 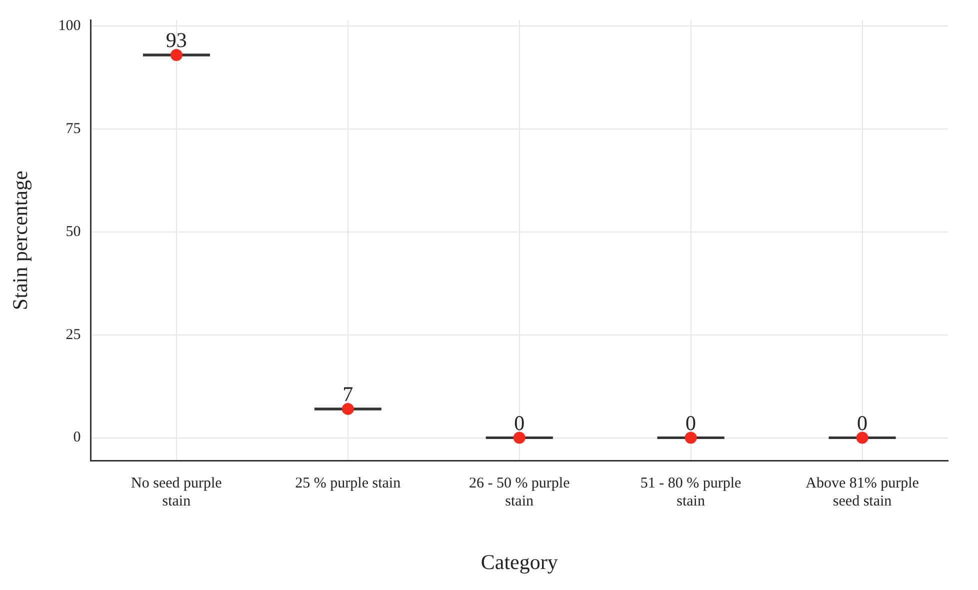 What do you see at coordinates (348, 484) in the screenshot?
I see `x-tick-label: 25 % purple stain` at bounding box center [348, 484].